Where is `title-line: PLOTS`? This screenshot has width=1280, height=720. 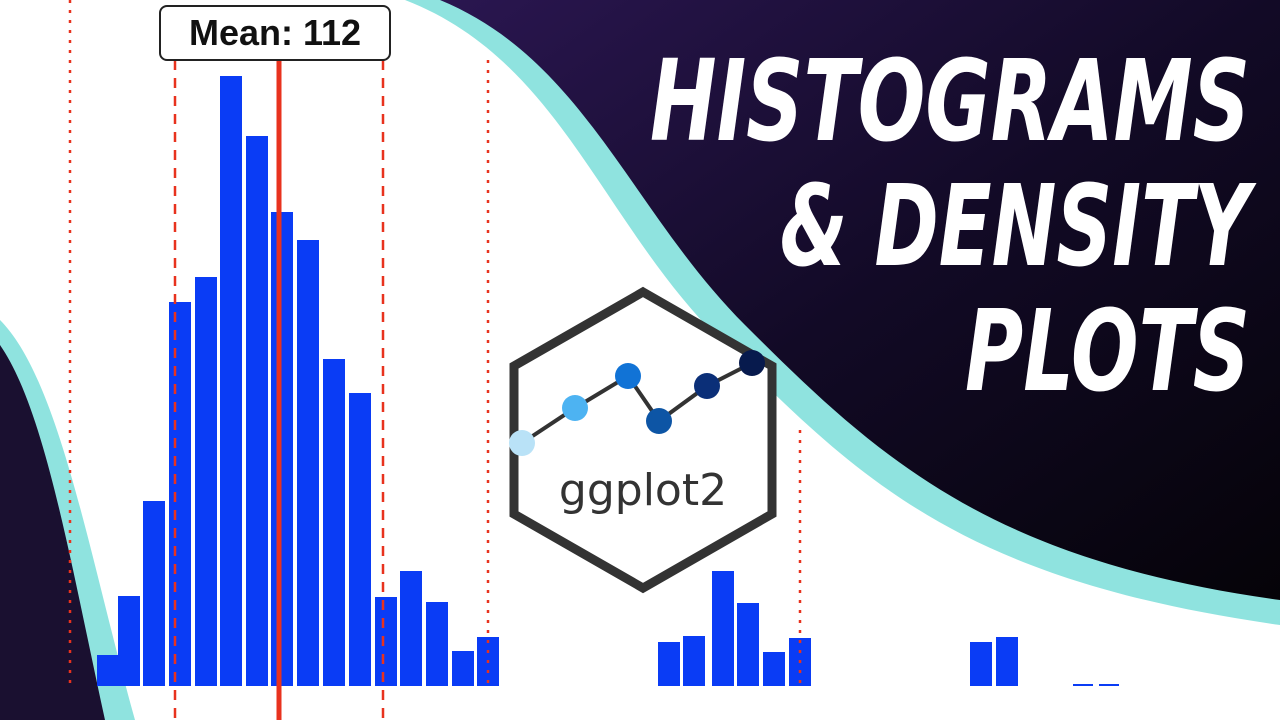 title-line: PLOTS is located at coordinates (1107, 352).